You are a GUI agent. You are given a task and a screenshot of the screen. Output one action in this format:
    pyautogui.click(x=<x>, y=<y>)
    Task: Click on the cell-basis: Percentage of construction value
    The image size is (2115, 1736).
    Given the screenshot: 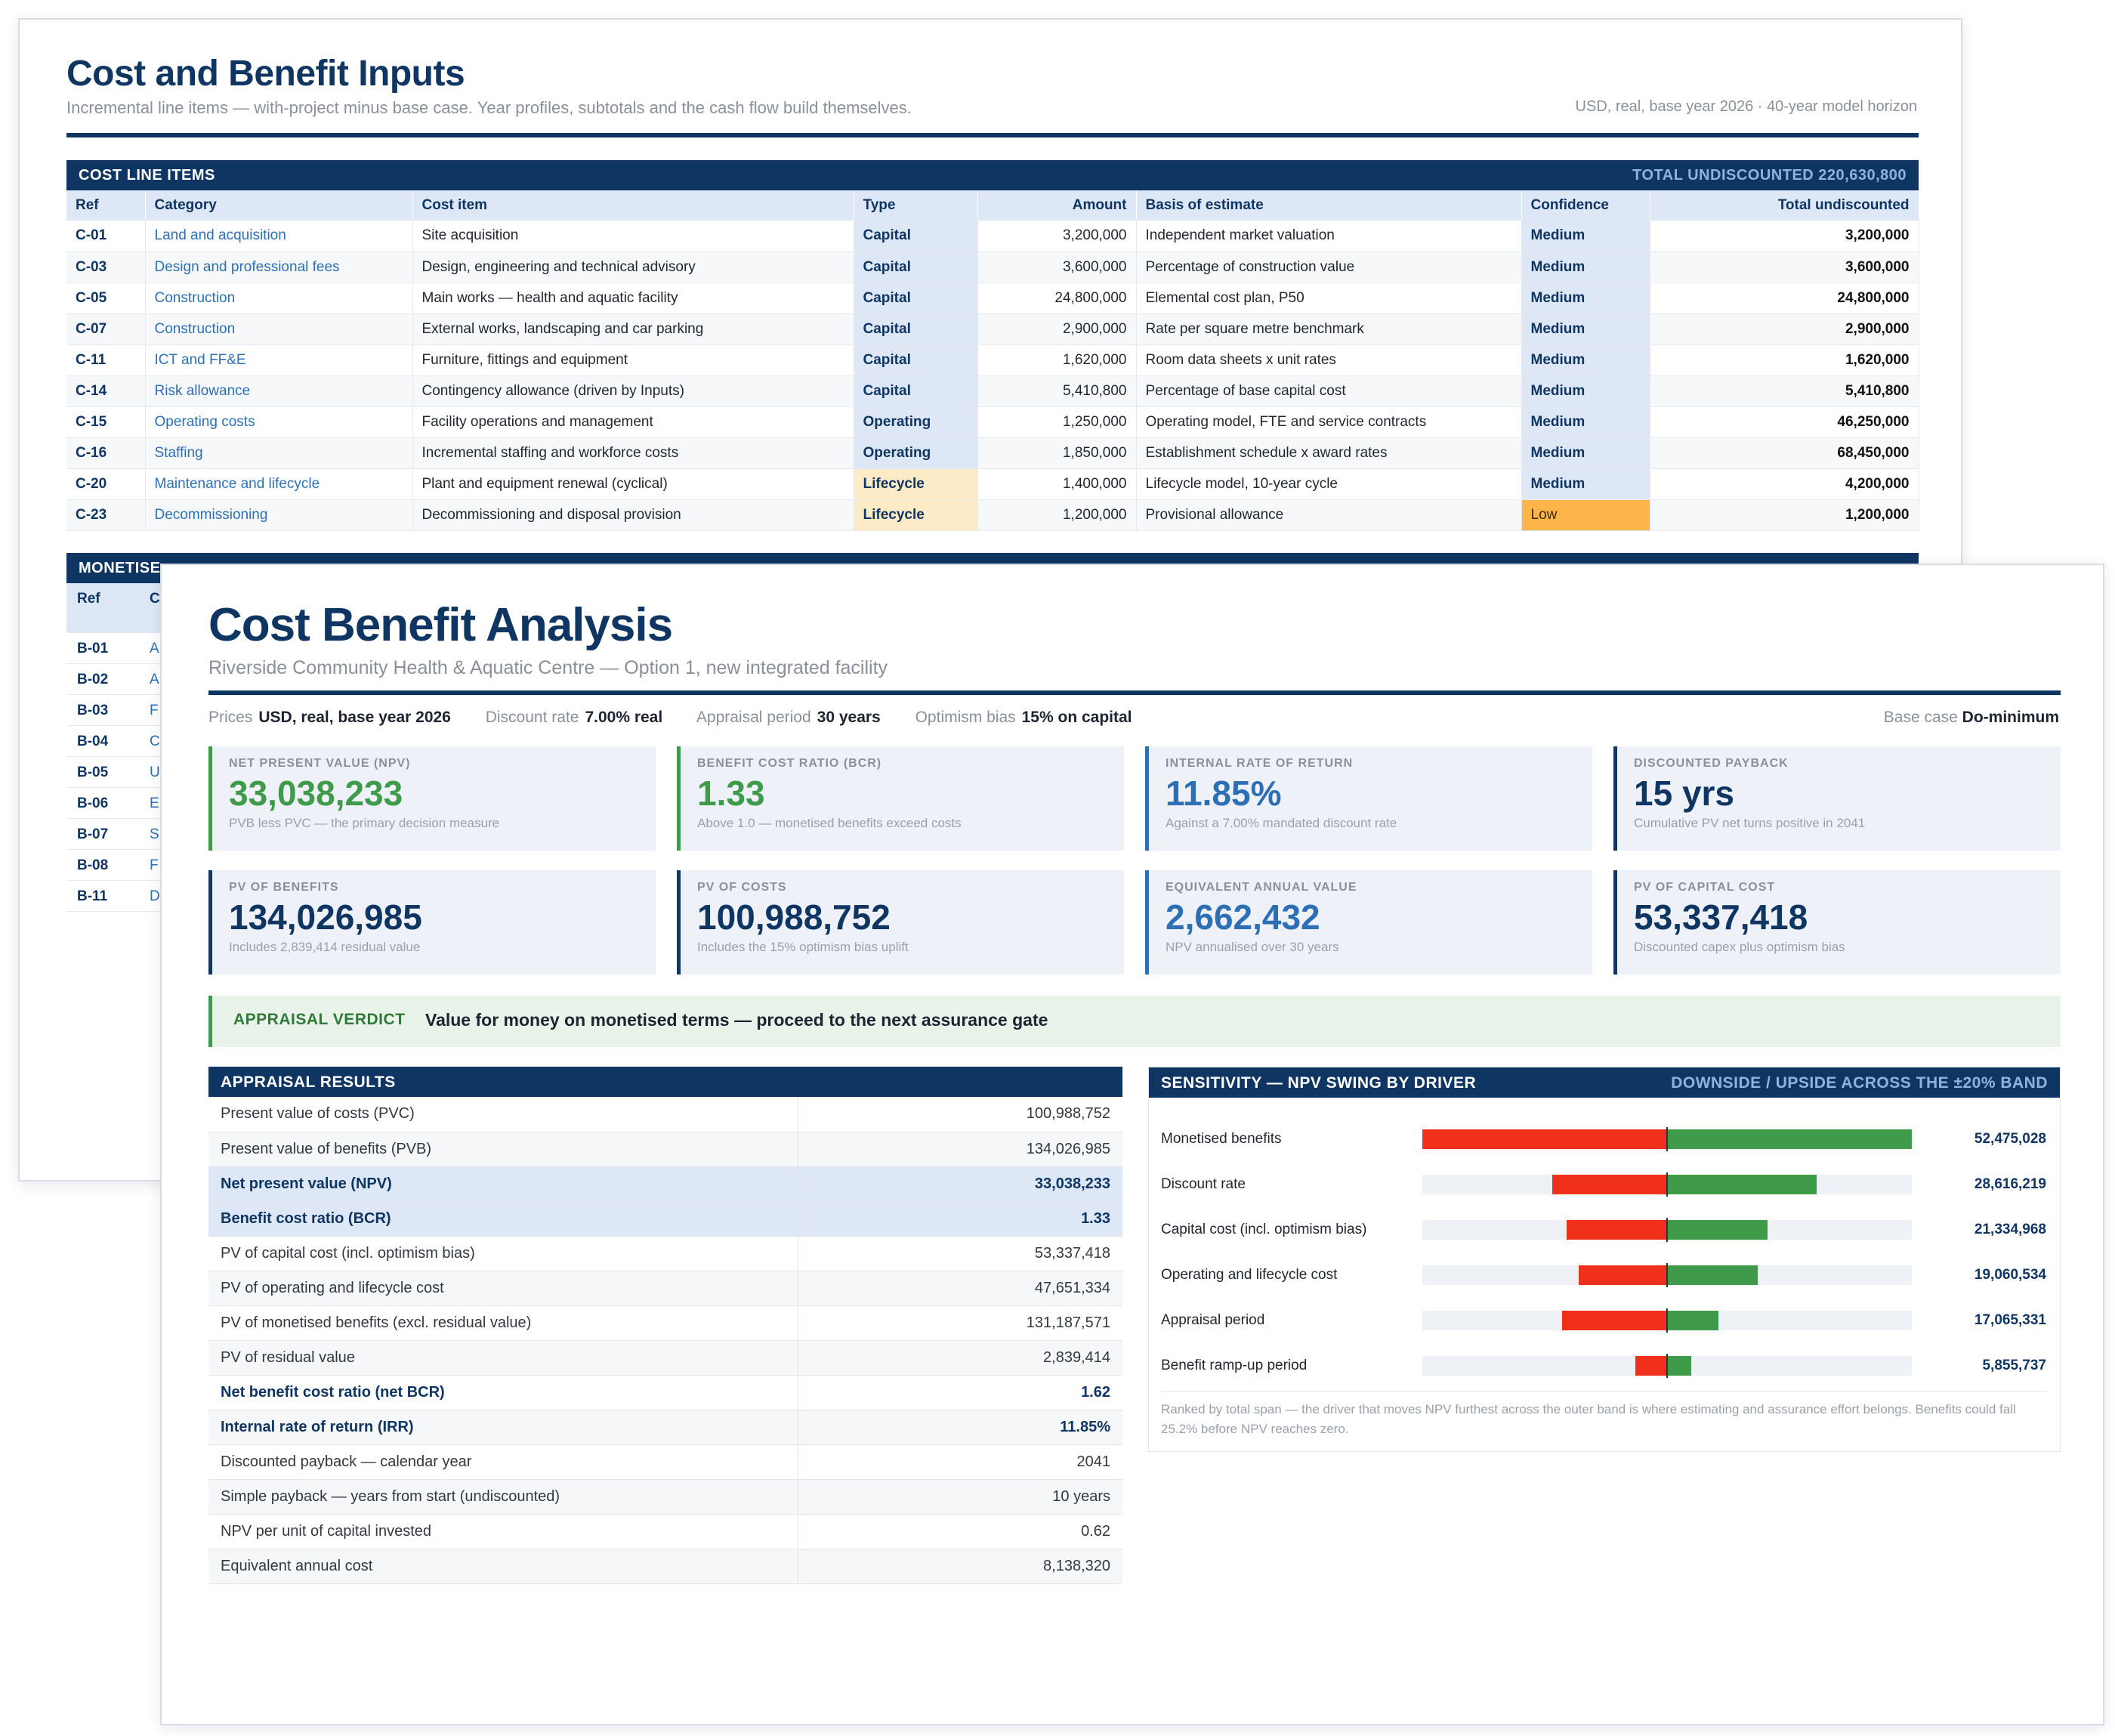 What is the action you would take?
    pyautogui.click(x=1329, y=267)
    